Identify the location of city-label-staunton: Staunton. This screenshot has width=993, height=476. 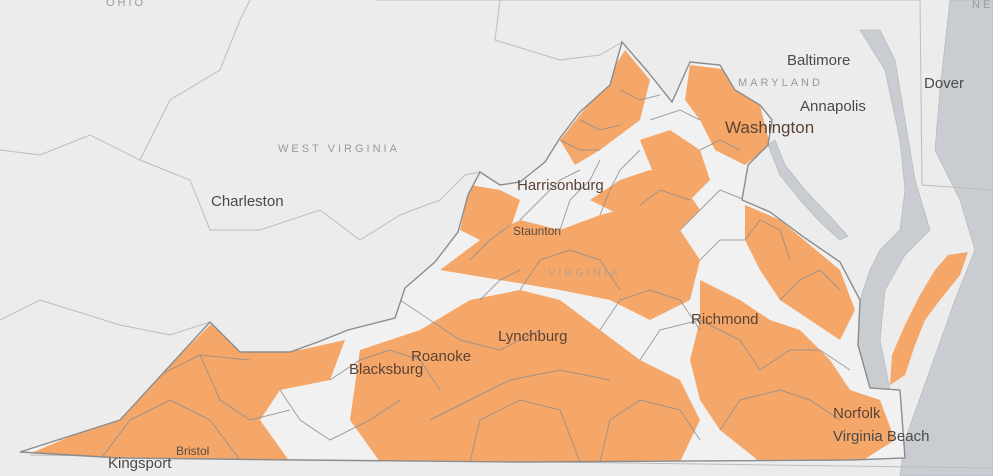
(537, 231).